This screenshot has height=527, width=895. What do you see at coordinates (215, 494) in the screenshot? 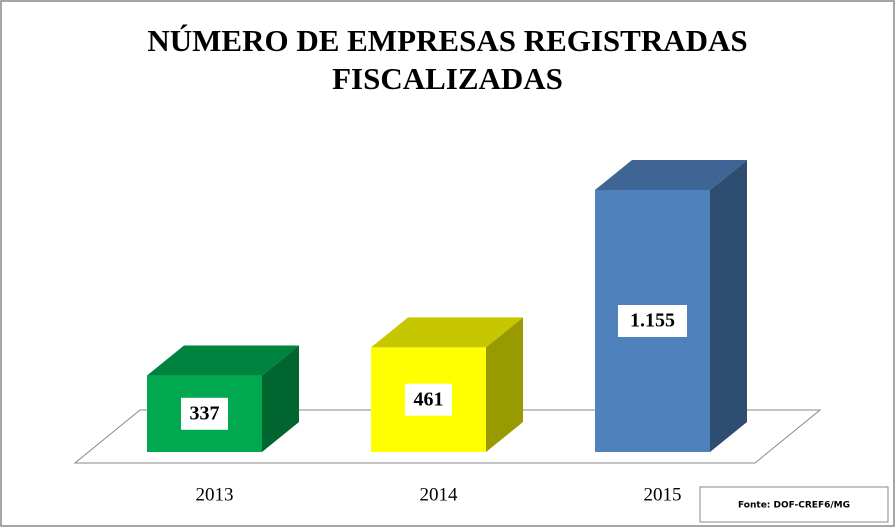
I see `x-tick-label: 2013` at bounding box center [215, 494].